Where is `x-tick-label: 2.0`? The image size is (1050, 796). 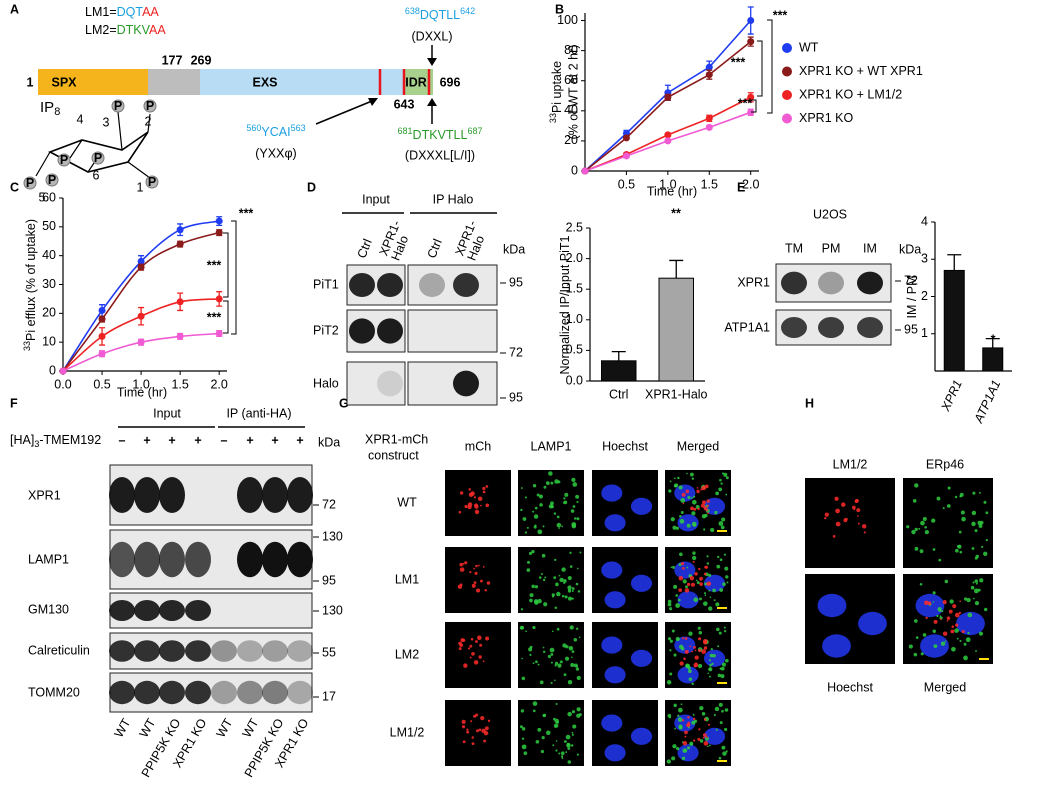 x-tick-label: 2.0 is located at coordinates (750, 184).